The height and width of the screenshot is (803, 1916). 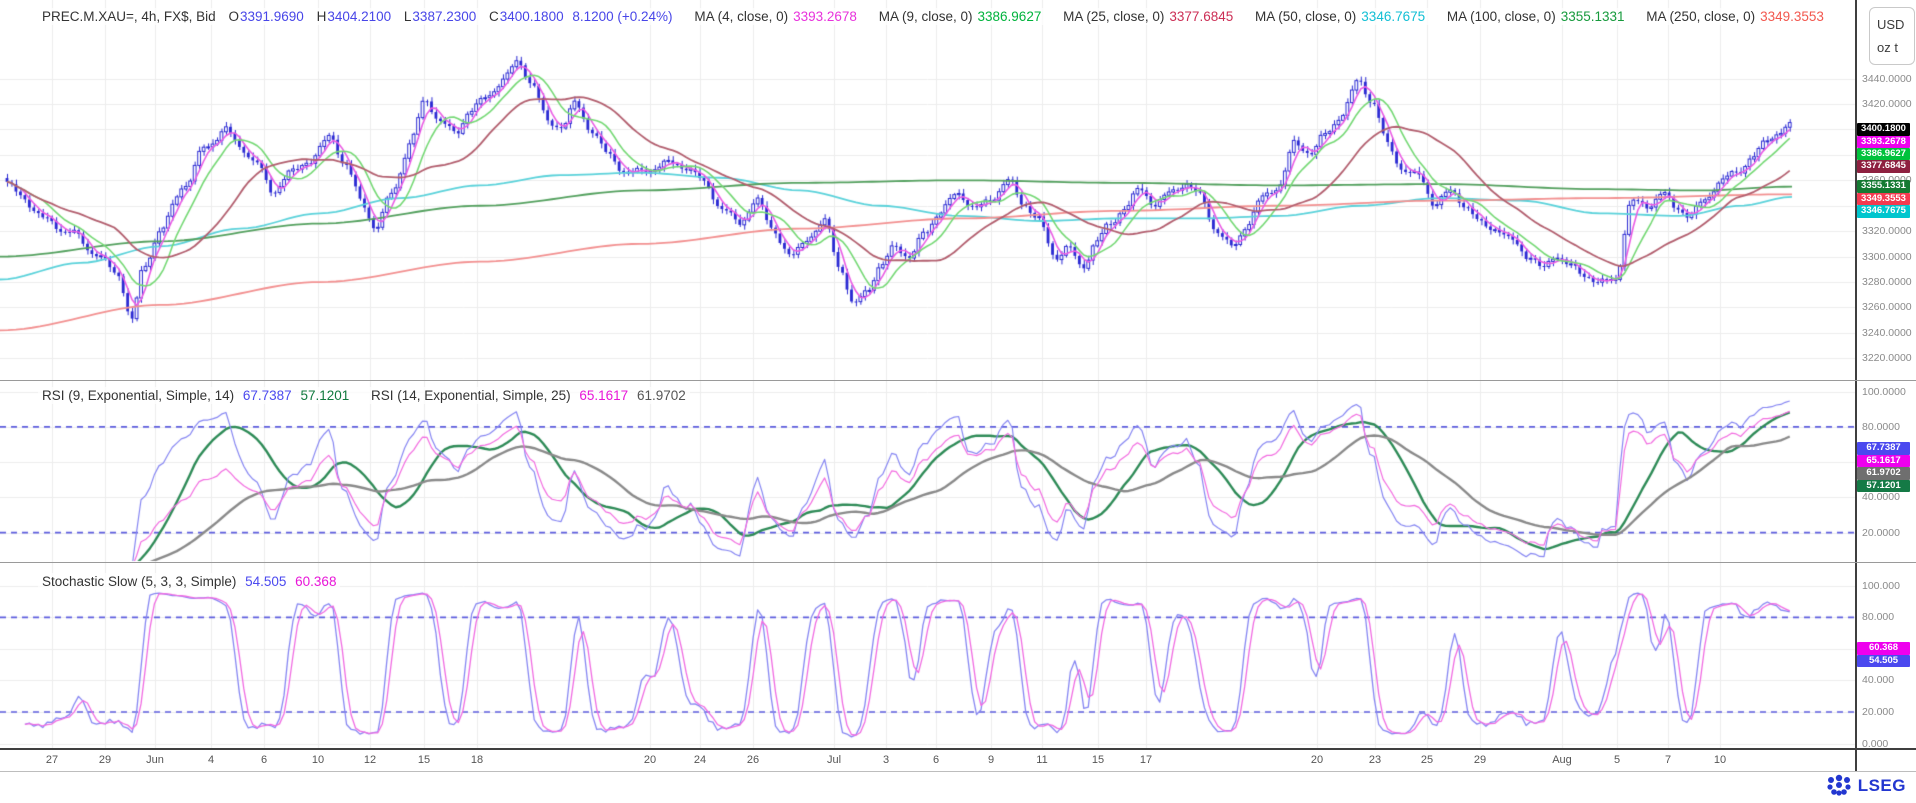 What do you see at coordinates (1883, 154) in the screenshot?
I see `price-badge: 3386.9627` at bounding box center [1883, 154].